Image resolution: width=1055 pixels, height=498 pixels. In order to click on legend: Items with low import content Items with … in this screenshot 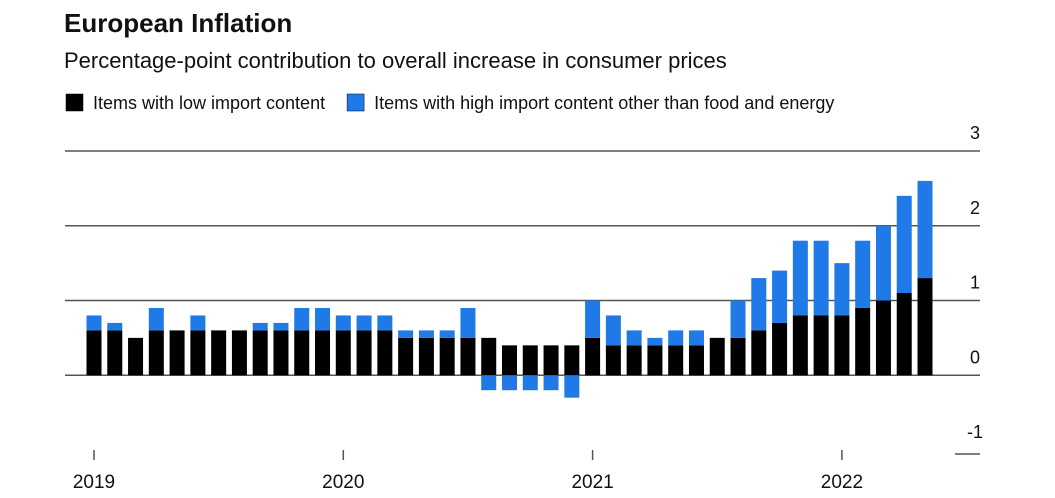, I will do `click(449, 103)`.